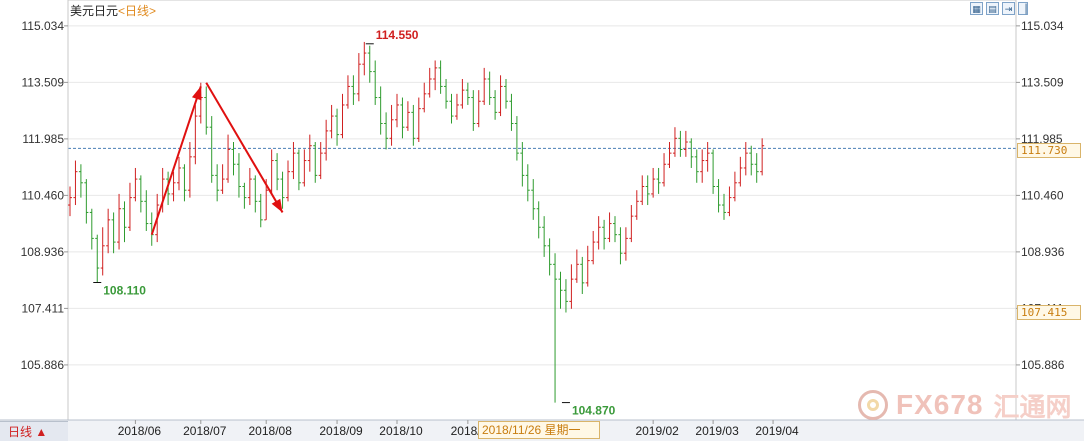  Describe the element at coordinates (43, 139) in the screenshot. I see `y-tick-label-left: 111.985` at that location.